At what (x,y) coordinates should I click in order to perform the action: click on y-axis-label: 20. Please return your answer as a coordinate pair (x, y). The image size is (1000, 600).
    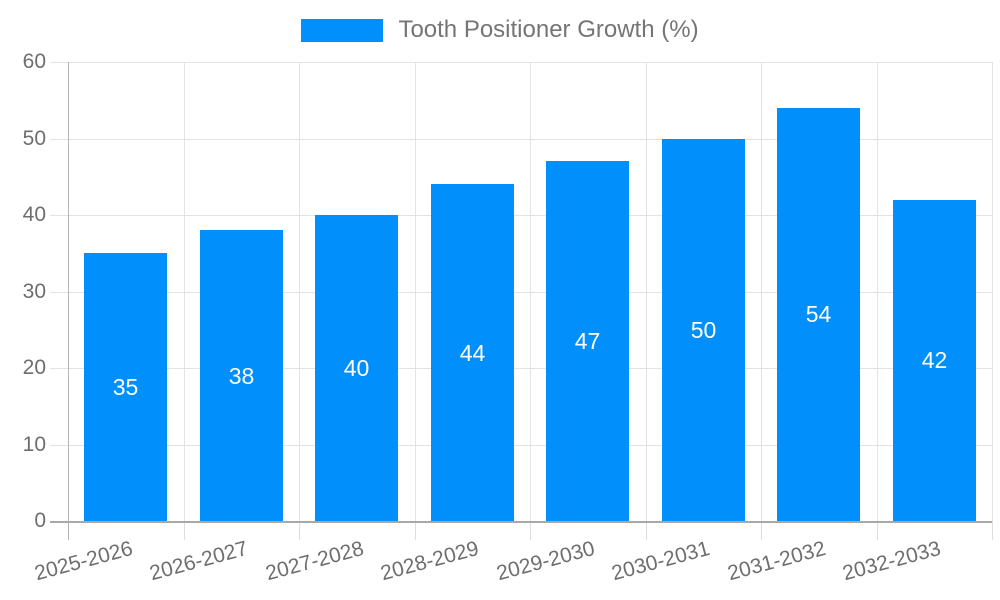
    Looking at the image, I should click on (34, 367).